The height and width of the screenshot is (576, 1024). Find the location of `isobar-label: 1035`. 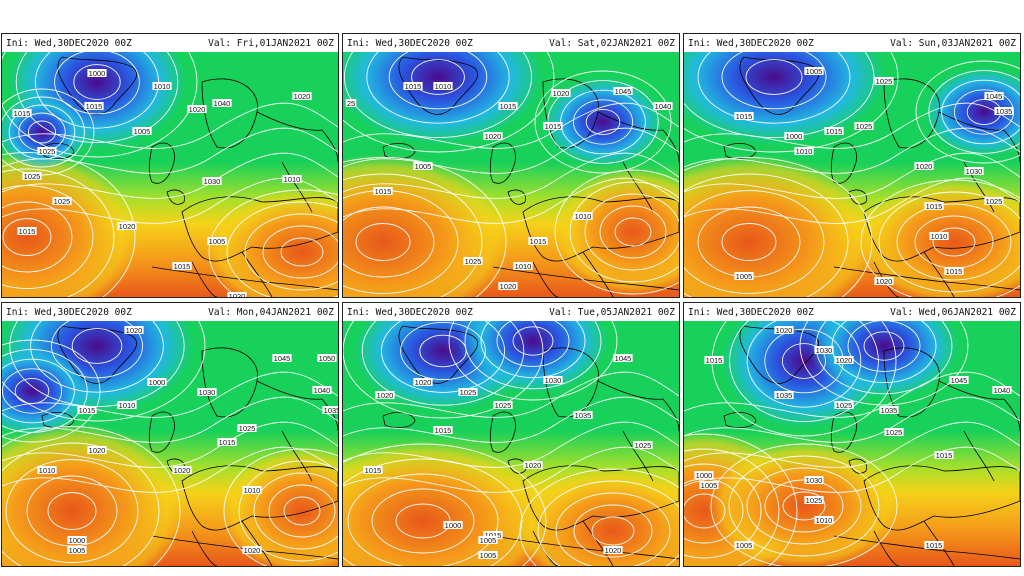

isobar-label: 1035 is located at coordinates (330, 410).